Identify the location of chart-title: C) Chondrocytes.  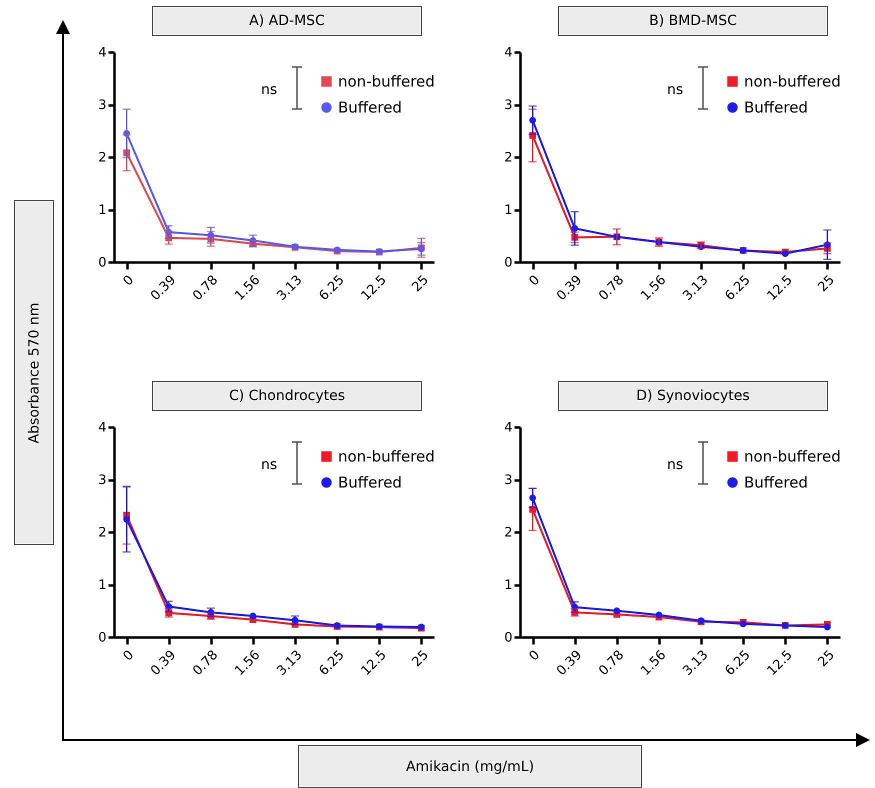
(287, 396).